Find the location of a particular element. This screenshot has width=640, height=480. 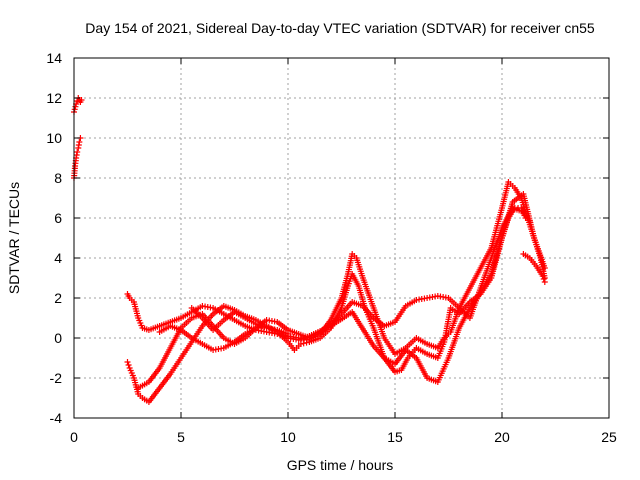

y-tick-label: 8 is located at coordinates (58, 178).